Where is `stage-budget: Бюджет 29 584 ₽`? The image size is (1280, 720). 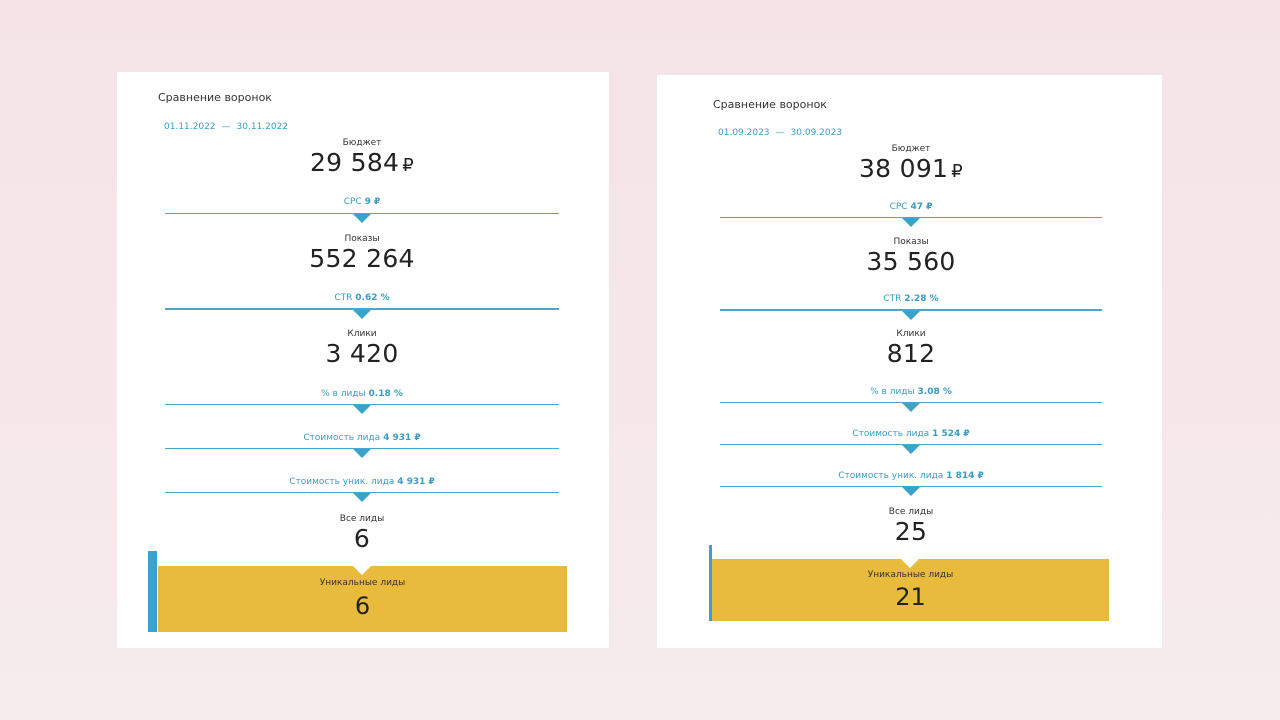
stage-budget: Бюджет 29 584 ₽ is located at coordinates (362, 158).